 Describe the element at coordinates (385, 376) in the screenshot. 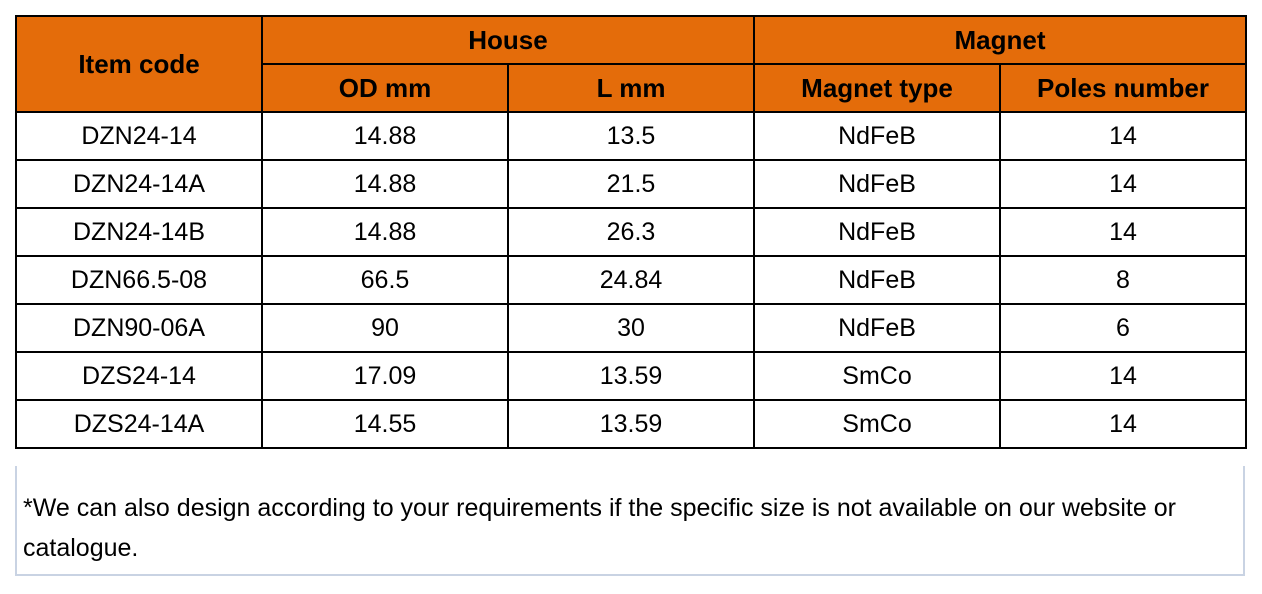

I see `cell-od: 17.09` at that location.